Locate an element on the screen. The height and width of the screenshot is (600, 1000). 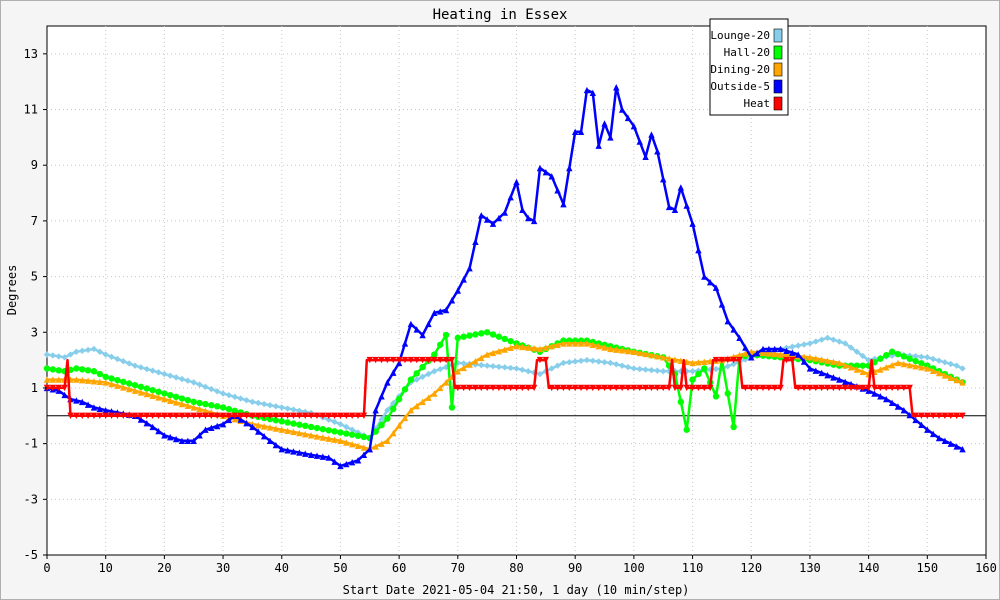
x-tick-label: 80 is located at coordinates (516, 568).